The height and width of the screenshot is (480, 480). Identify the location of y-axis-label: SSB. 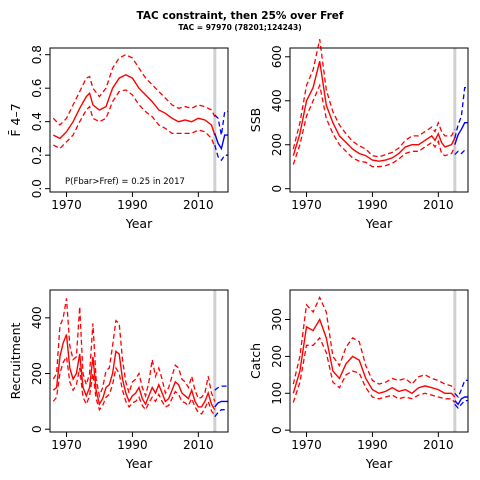
(255, 120).